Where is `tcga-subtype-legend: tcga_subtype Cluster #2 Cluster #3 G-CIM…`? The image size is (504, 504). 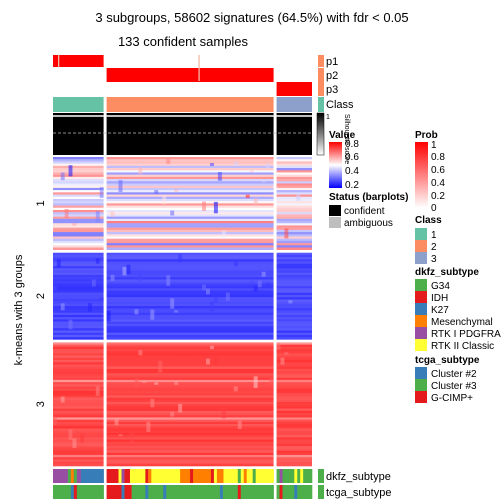 tcga-subtype-legend: tcga_subtype Cluster #2 Cluster #3 G-CIM… is located at coordinates (447, 379).